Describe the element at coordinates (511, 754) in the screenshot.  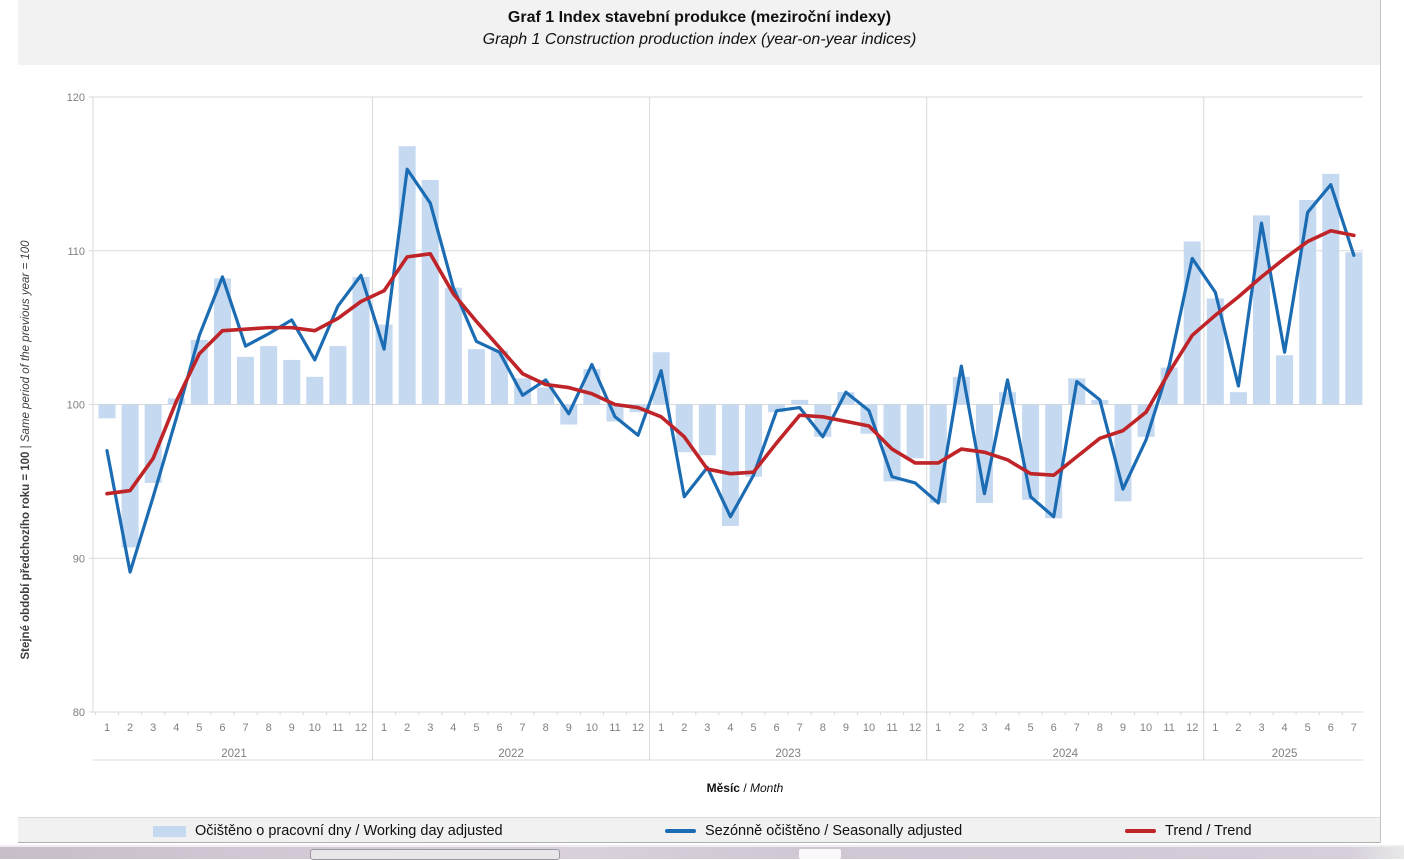
I see `svg-text: 2022` at that location.